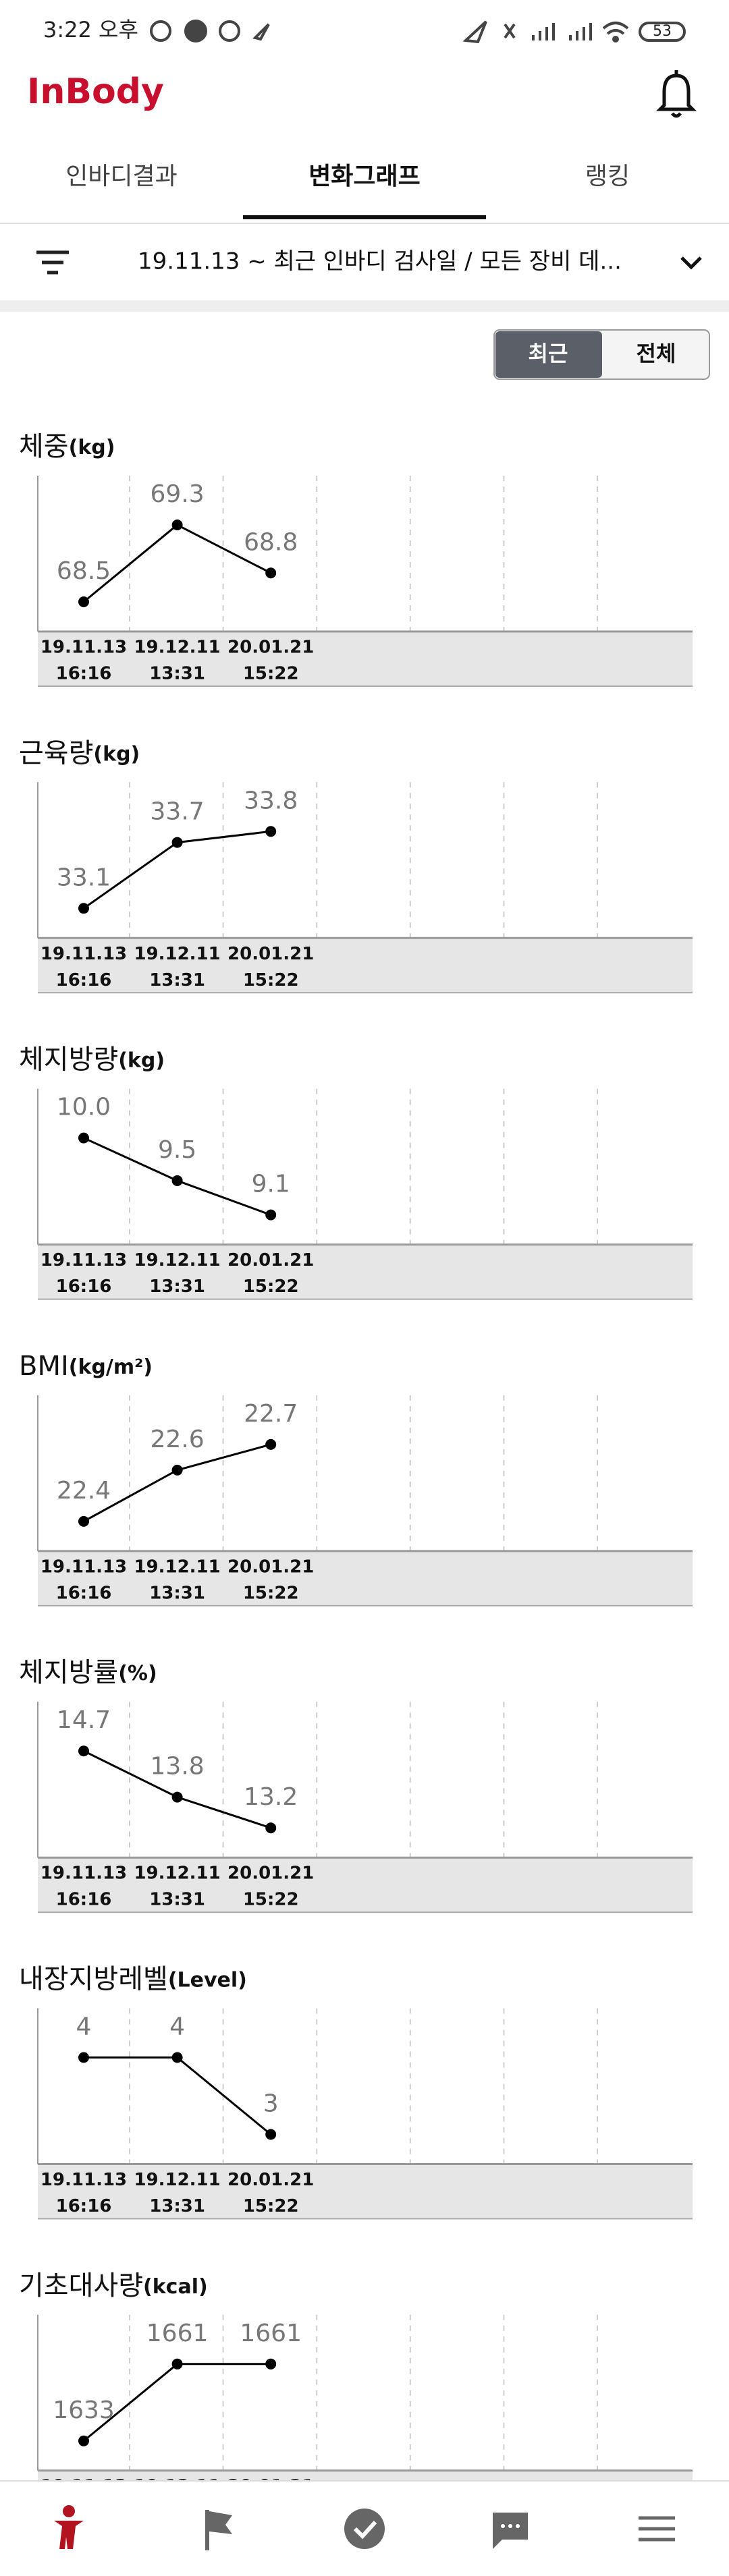  What do you see at coordinates (178, 812) in the screenshot?
I see `value-label: 33.7` at bounding box center [178, 812].